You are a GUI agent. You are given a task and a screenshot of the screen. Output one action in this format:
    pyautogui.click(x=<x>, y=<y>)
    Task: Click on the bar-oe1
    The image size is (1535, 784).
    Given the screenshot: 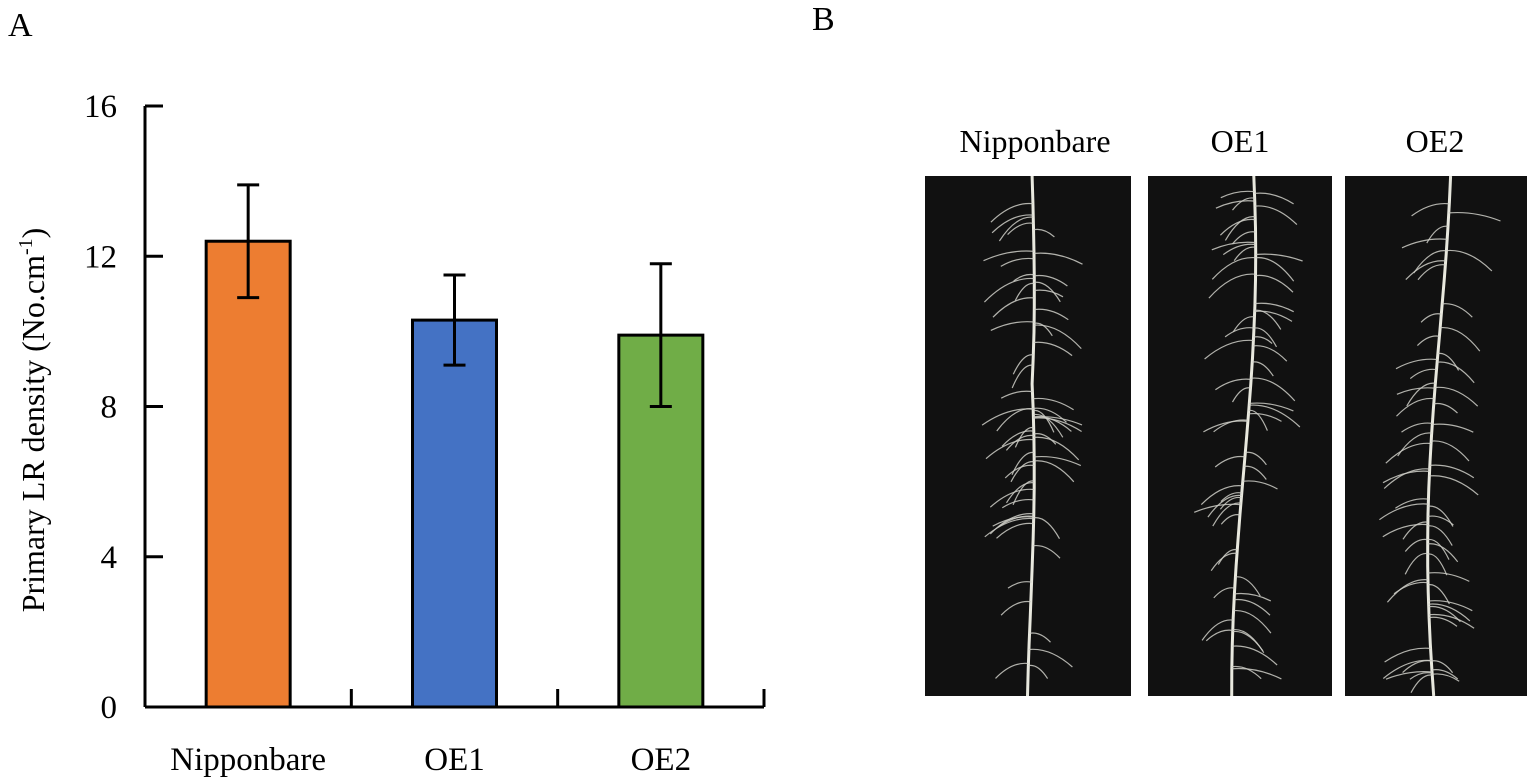 What is the action you would take?
    pyautogui.click(x=454, y=513)
    